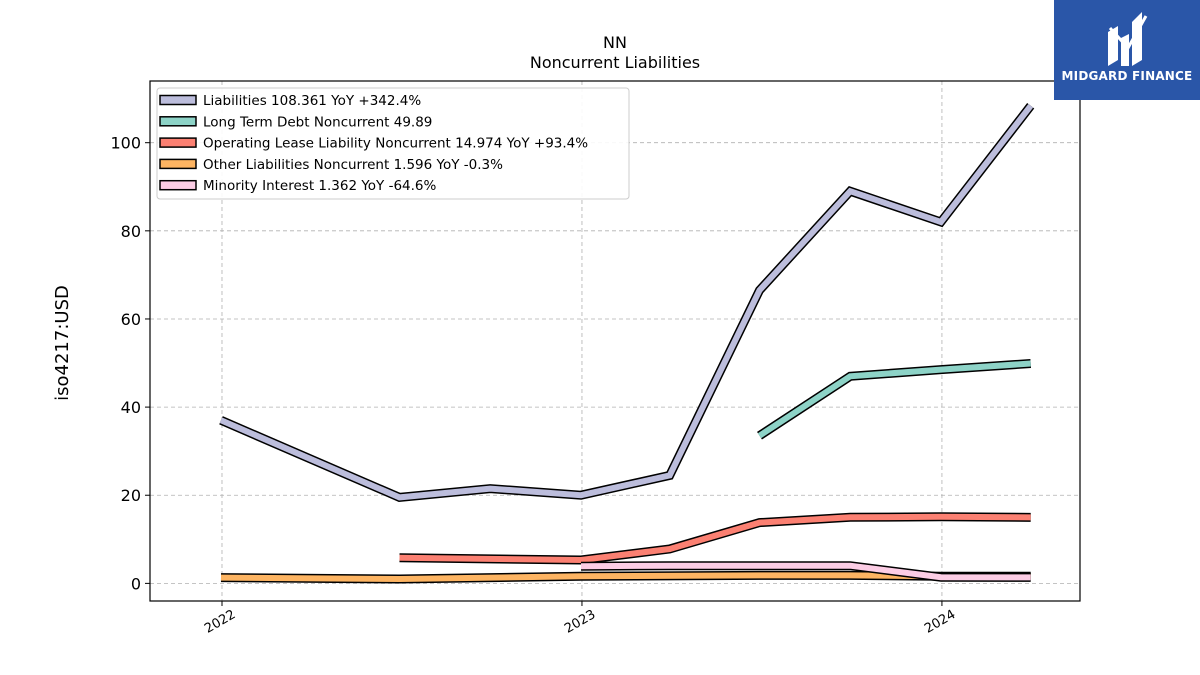  I want to click on y-tick-label: 40, so click(131, 407).